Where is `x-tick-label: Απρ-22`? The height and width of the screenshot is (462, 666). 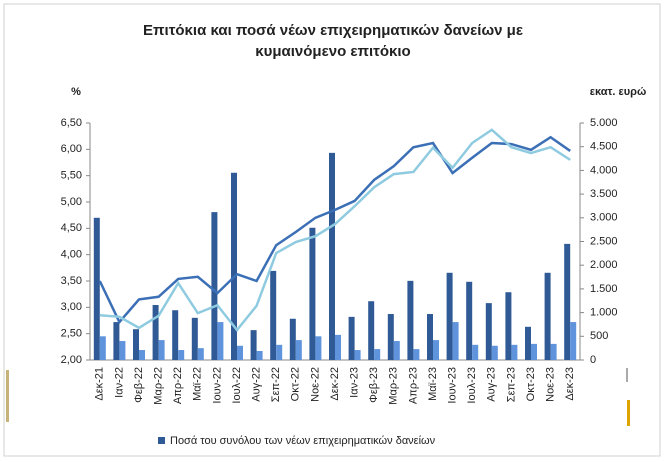 x-tick-label: Απρ-22 is located at coordinates (178, 385).